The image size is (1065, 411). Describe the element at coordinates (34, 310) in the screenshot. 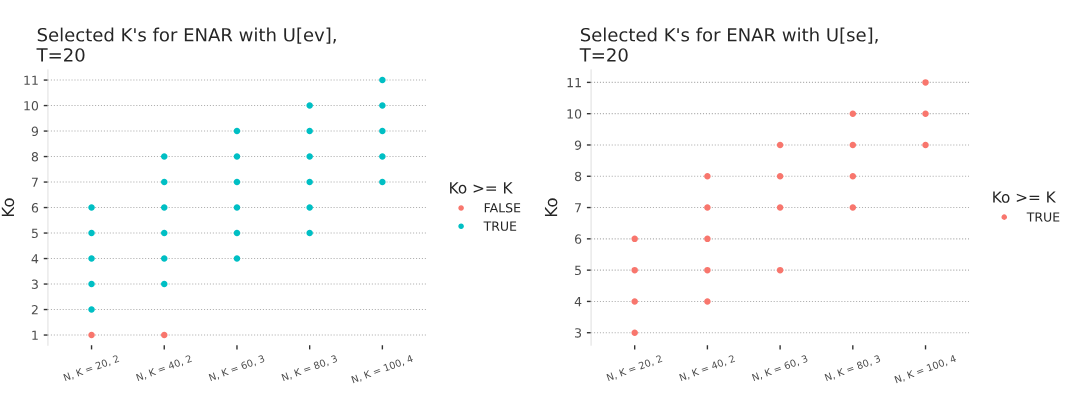

I see `y-tick-label: 2` at that location.